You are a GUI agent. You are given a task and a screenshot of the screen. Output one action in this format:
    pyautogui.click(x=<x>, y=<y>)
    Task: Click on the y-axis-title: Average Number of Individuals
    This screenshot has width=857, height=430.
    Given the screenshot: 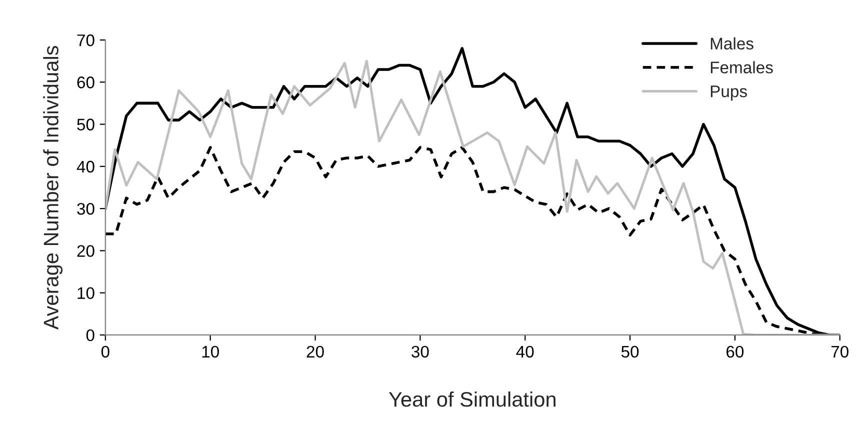 What is the action you would take?
    pyautogui.click(x=53, y=188)
    